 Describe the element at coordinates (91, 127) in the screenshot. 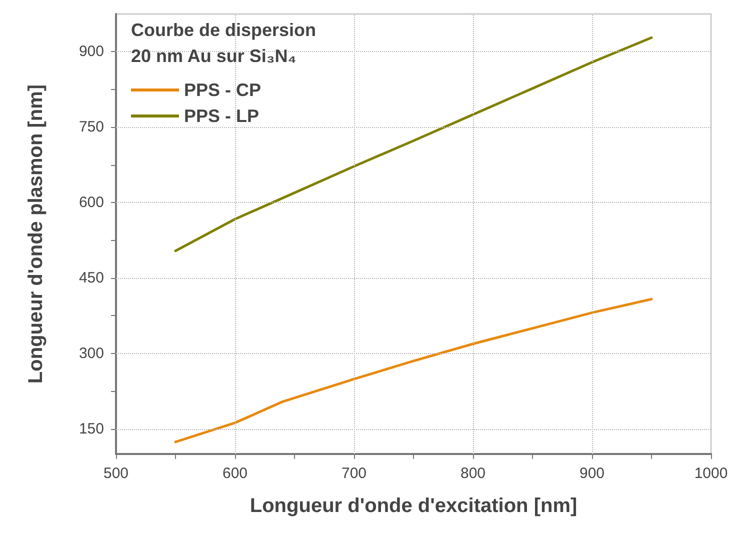

I see `y-tick-label: 750` at that location.